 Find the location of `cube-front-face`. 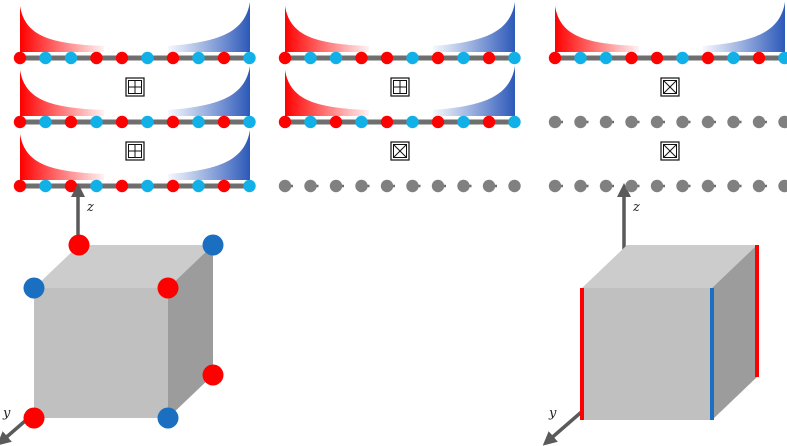

cube-front-face is located at coordinates (647, 354).